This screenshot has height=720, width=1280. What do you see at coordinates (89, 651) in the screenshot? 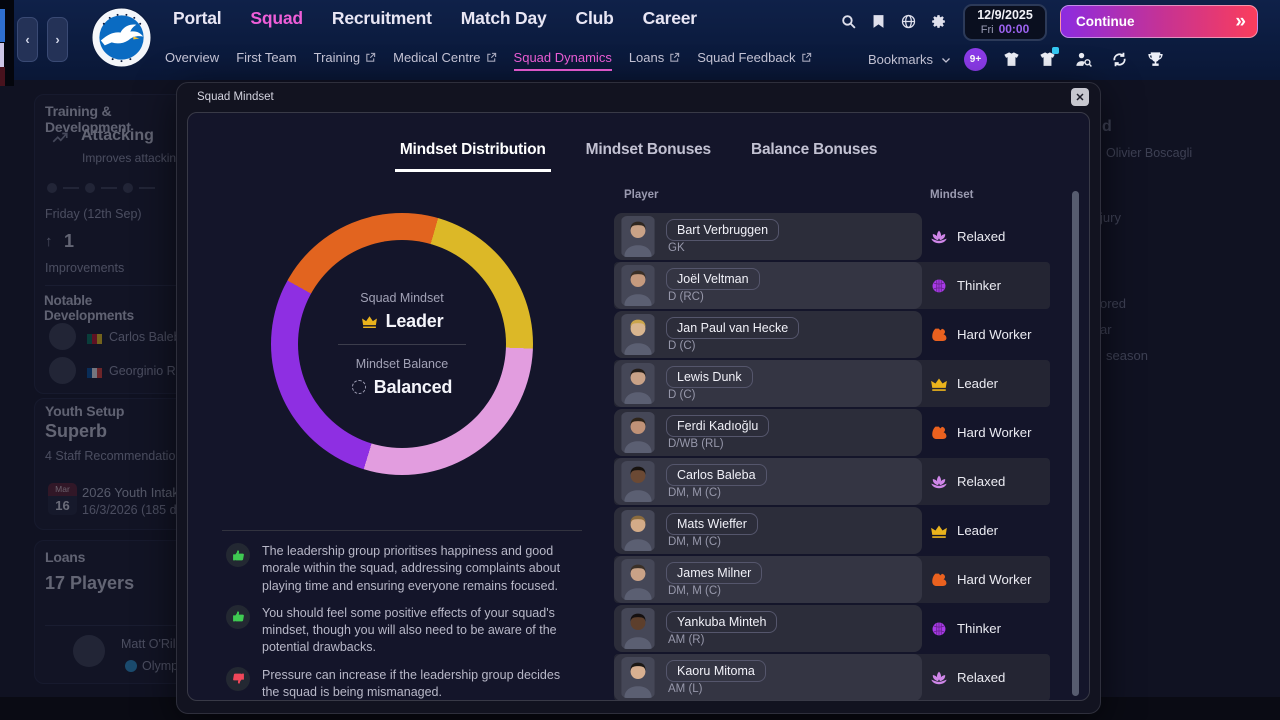
I see `avatar` at bounding box center [89, 651].